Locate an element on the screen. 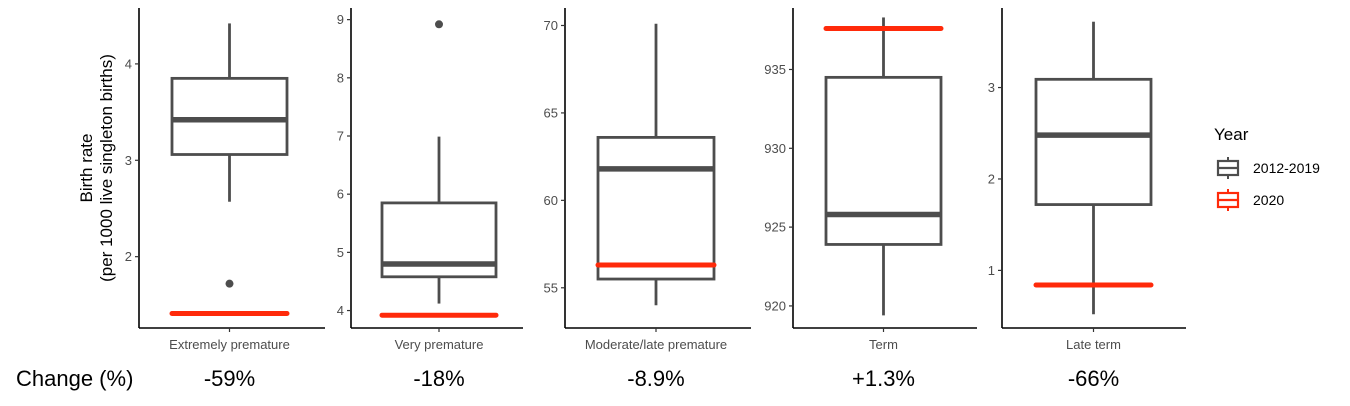  y-tick-label: 925 is located at coordinates (775, 227).